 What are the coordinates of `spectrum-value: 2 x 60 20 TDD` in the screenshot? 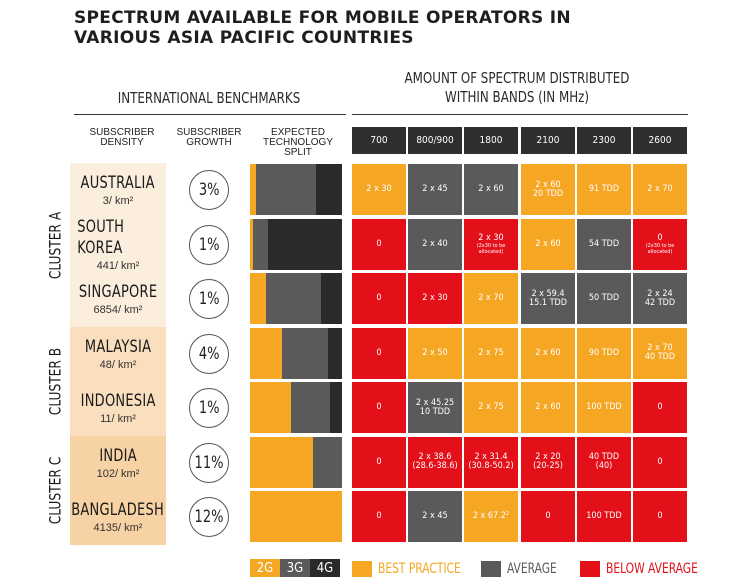 It's located at (548, 189).